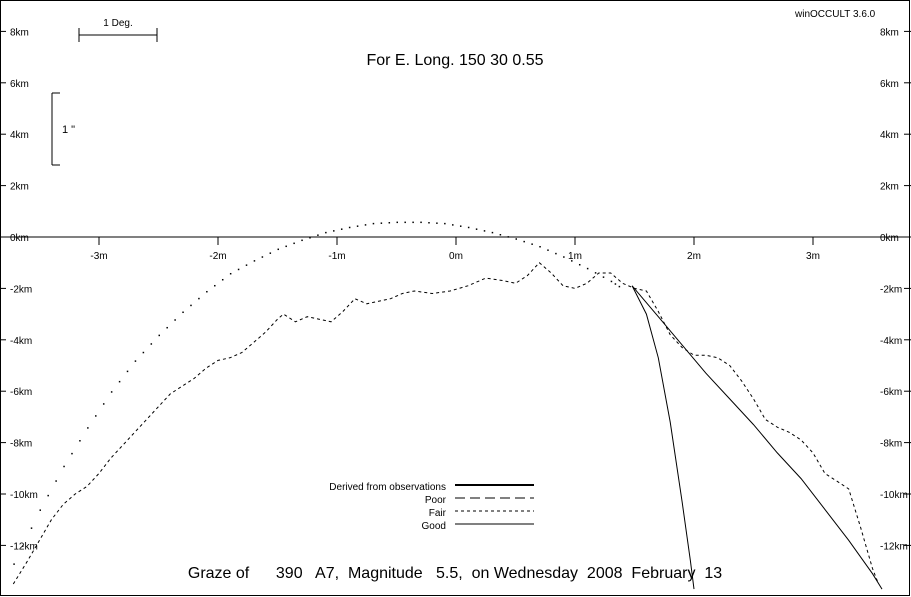  Describe the element at coordinates (891, 444) in the screenshot. I see `y-tick-neg8-label-right: -8km` at that location.